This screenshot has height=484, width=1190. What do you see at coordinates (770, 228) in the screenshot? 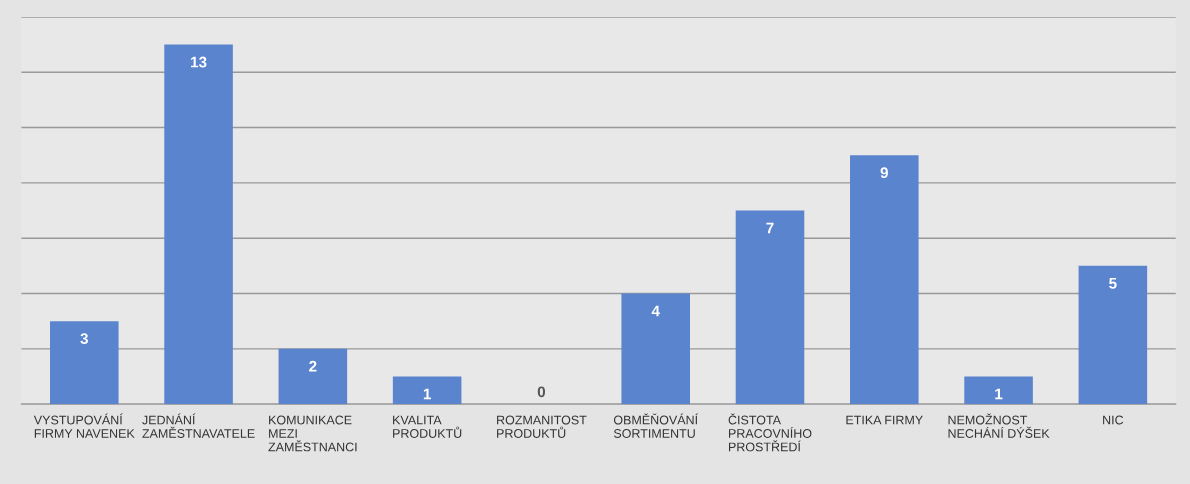
I see `data-label: 7` at bounding box center [770, 228].